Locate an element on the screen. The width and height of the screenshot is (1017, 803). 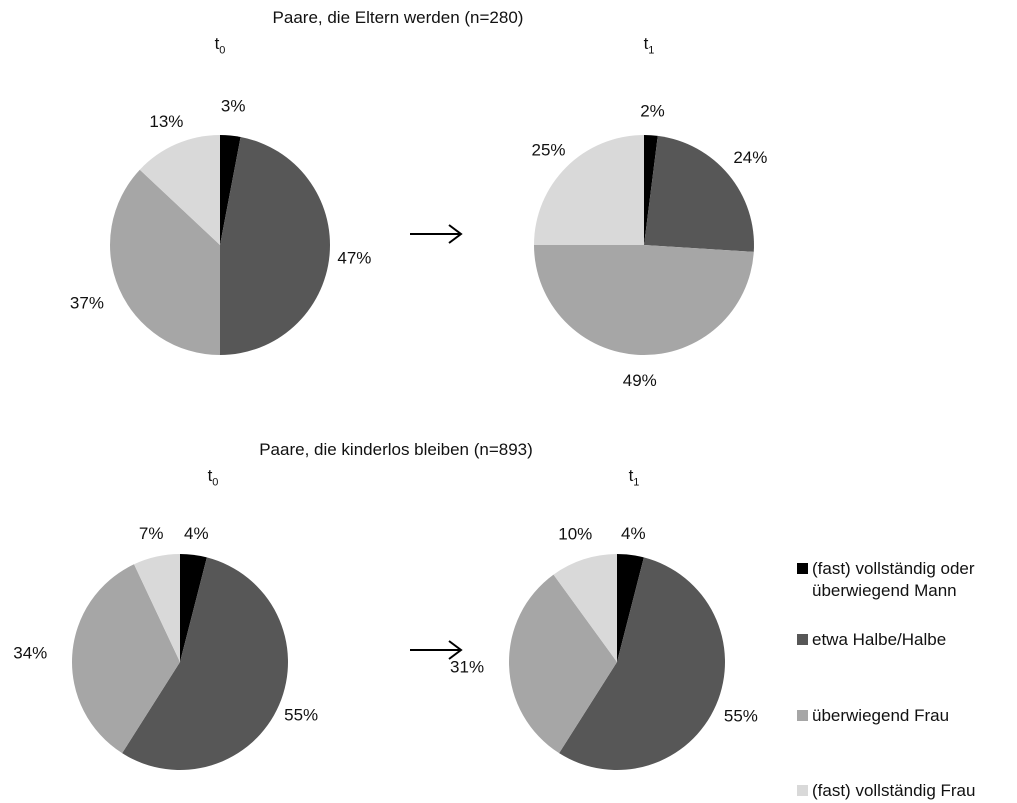
data-label-parents-t0-halves: 47% is located at coordinates (354, 258).